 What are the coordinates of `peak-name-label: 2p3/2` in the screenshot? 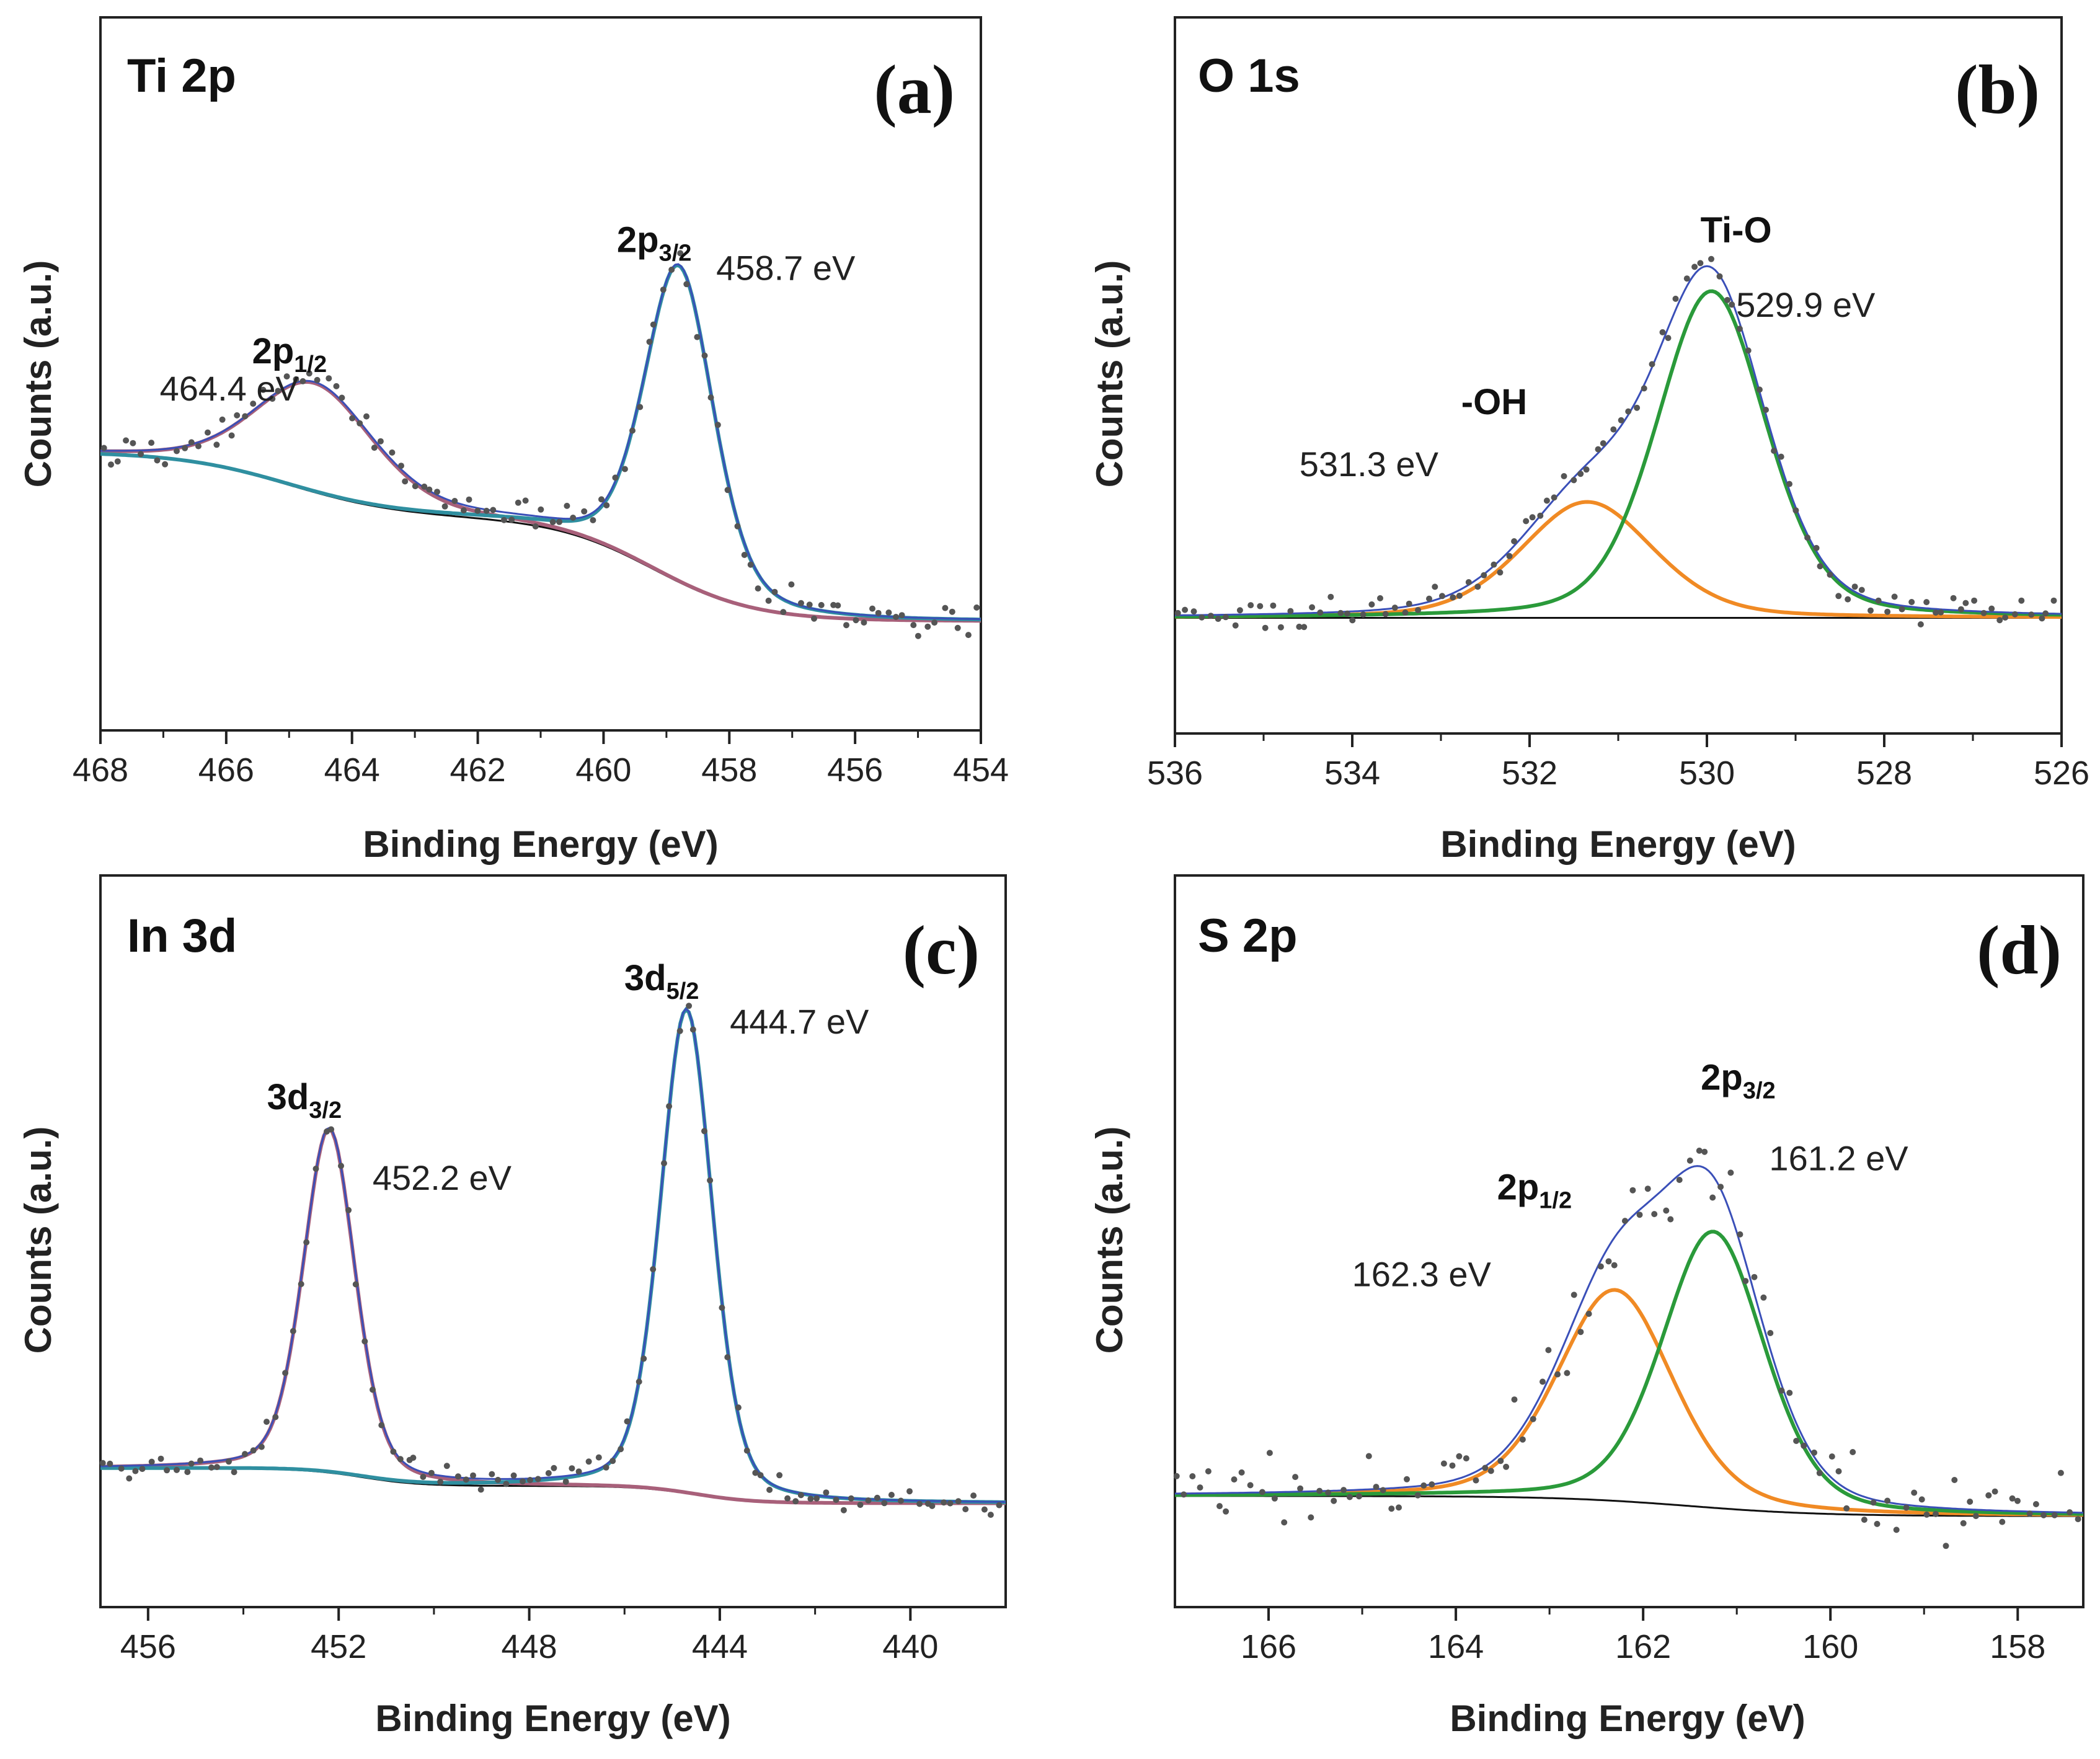 It's located at (654, 243).